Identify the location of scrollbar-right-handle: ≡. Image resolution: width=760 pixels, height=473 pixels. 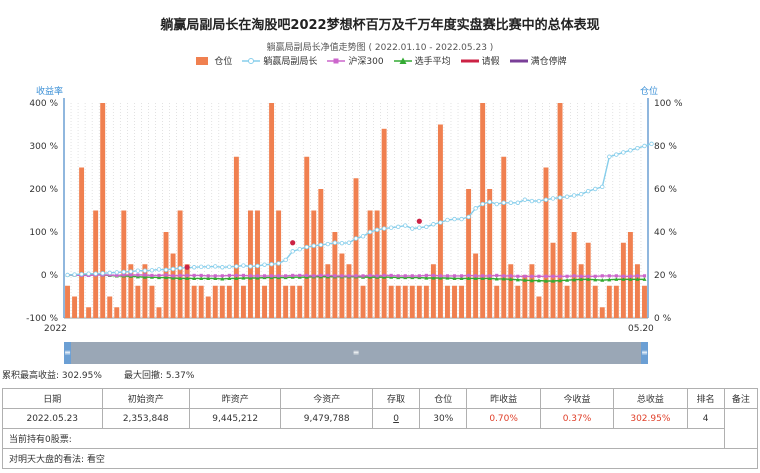
(644, 353).